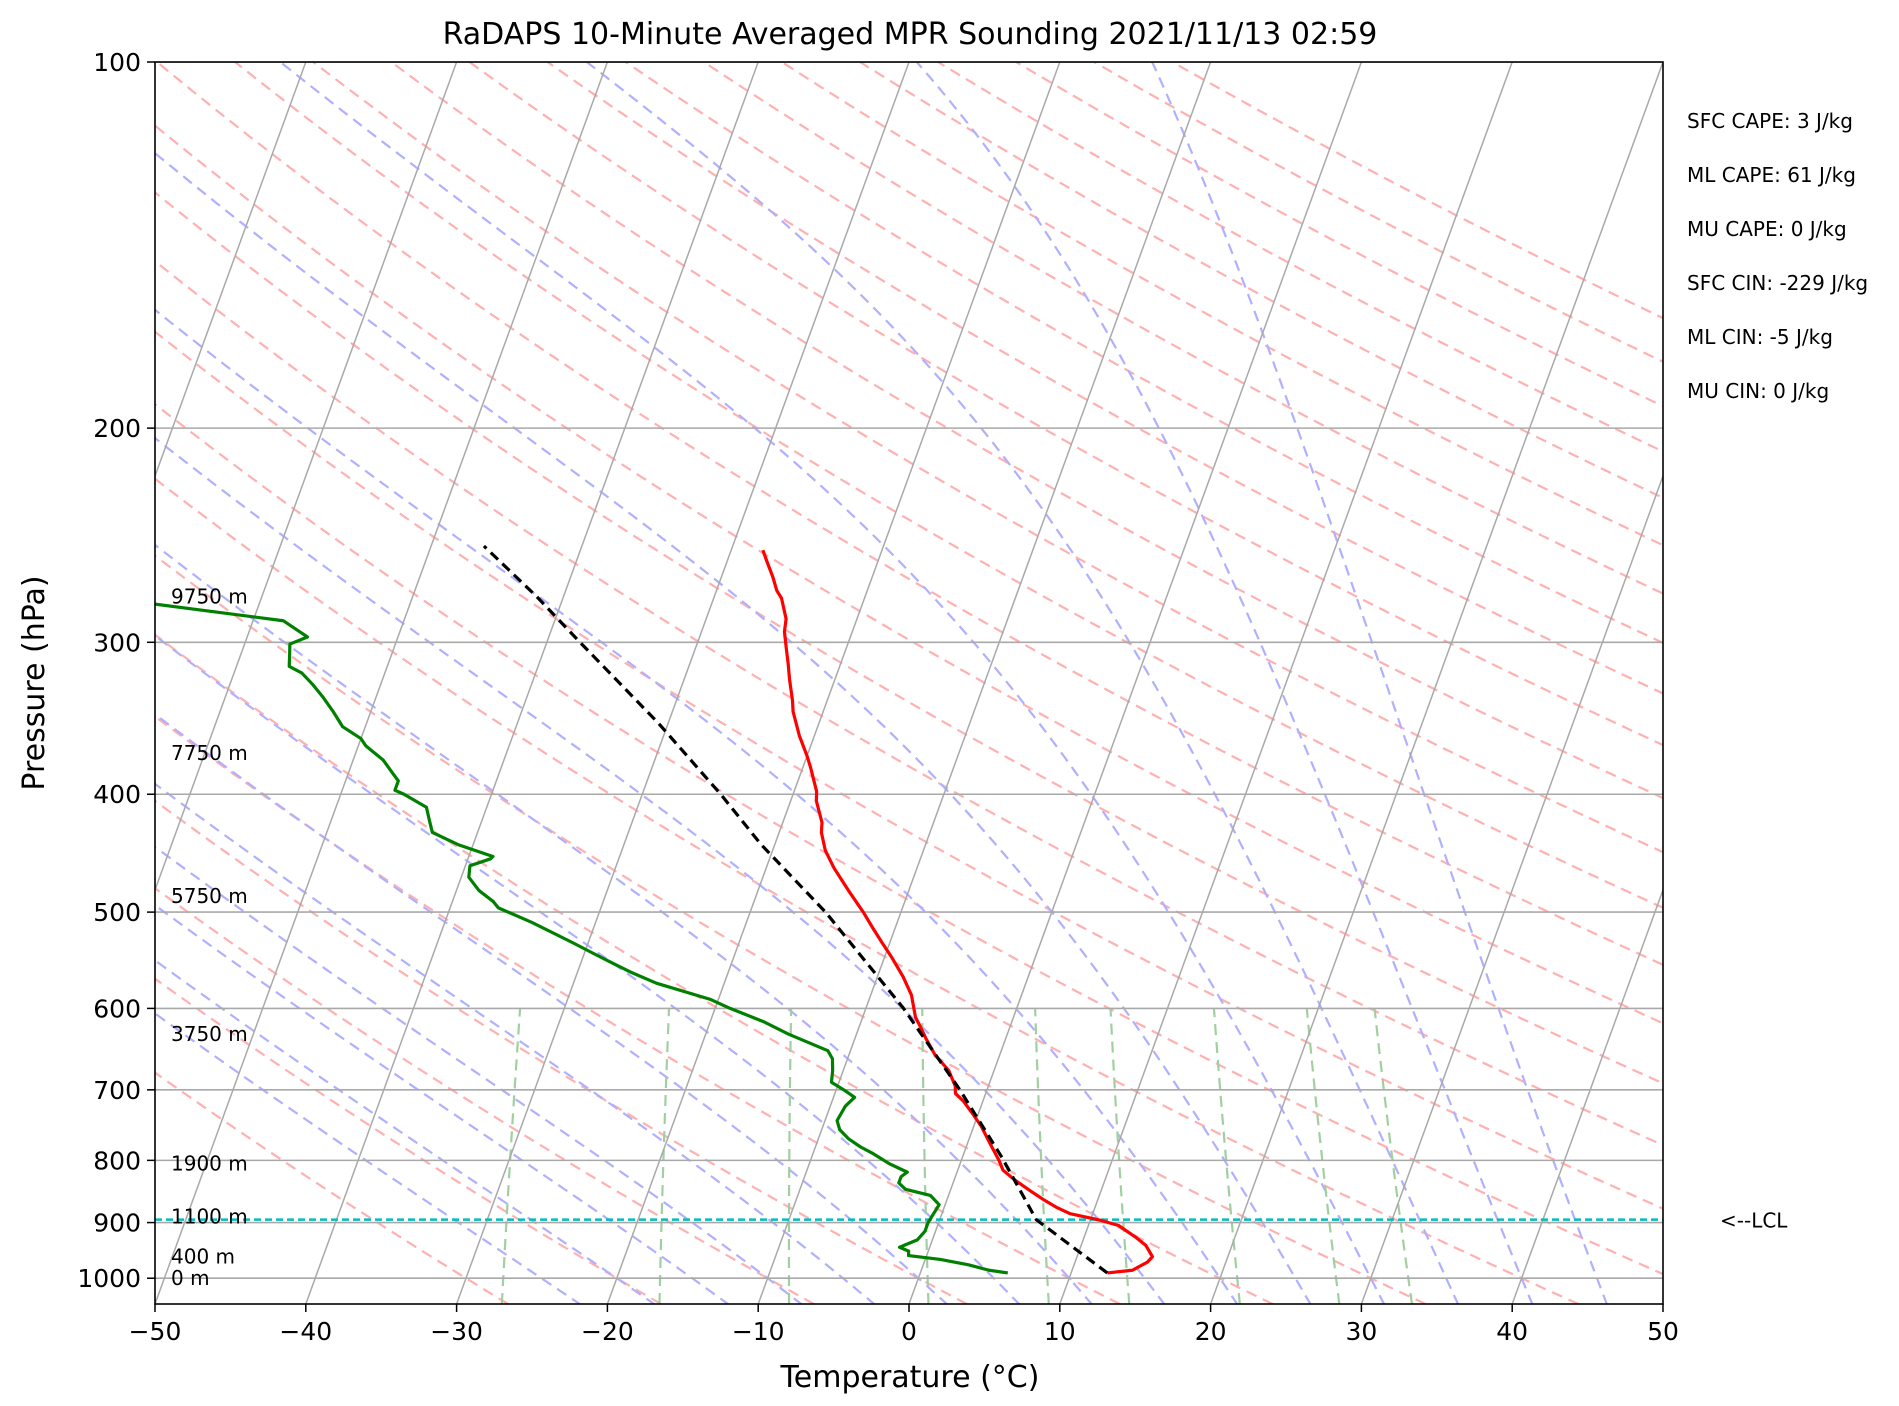 Image resolution: width=1899 pixels, height=1406 pixels. What do you see at coordinates (117, 62) in the screenshot?
I see `y-tick-label: 100` at bounding box center [117, 62].